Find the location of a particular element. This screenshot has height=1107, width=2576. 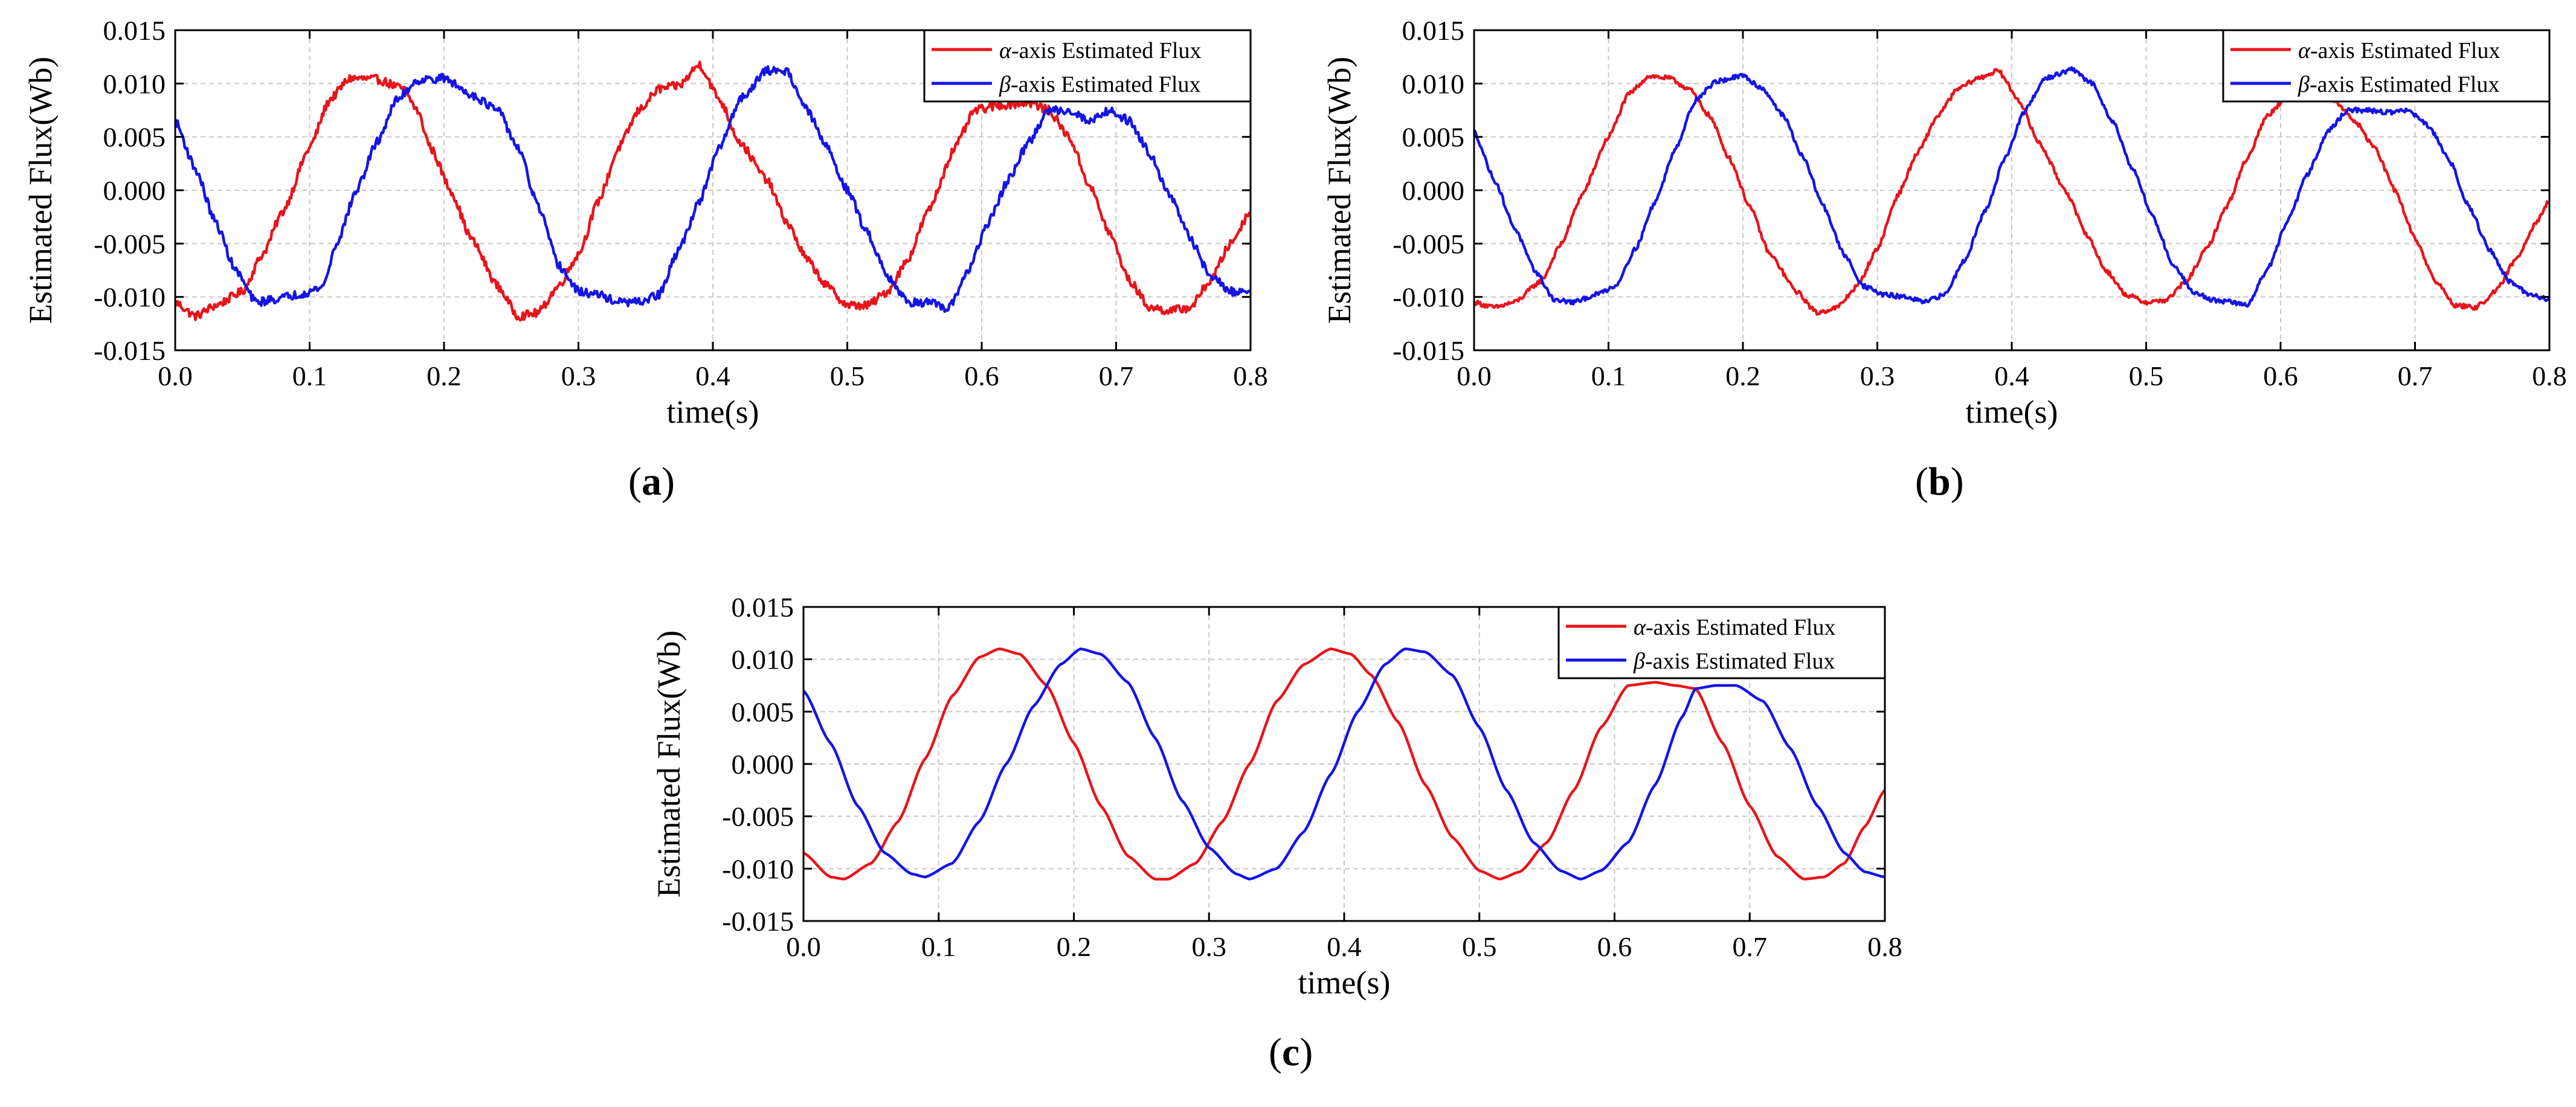

caption-b: (b) is located at coordinates (1940, 482).